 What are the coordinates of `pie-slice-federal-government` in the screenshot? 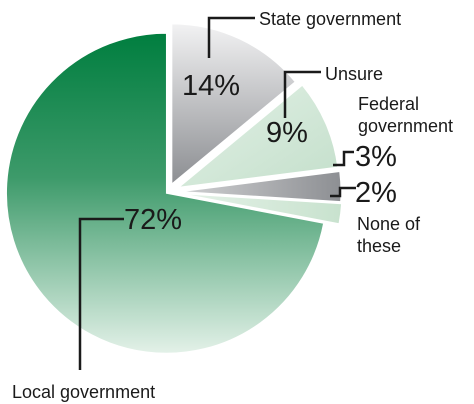 It's located at (261, 186).